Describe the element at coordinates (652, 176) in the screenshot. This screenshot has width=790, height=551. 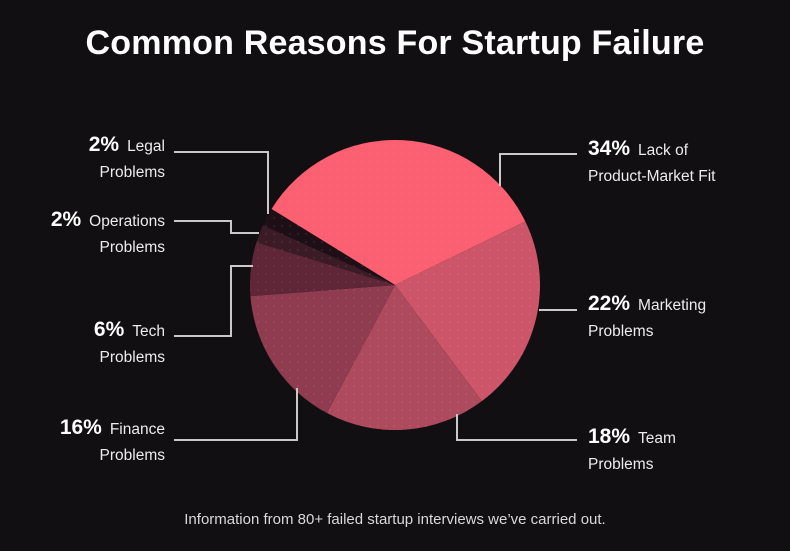
I see `callout-product-market-fit-label-line2: Product-Market Fit` at that location.